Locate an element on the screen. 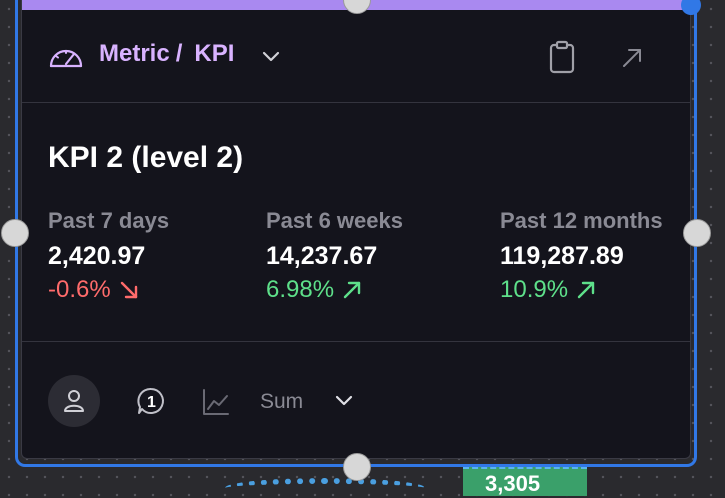  owner-avatar-button is located at coordinates (74, 401).